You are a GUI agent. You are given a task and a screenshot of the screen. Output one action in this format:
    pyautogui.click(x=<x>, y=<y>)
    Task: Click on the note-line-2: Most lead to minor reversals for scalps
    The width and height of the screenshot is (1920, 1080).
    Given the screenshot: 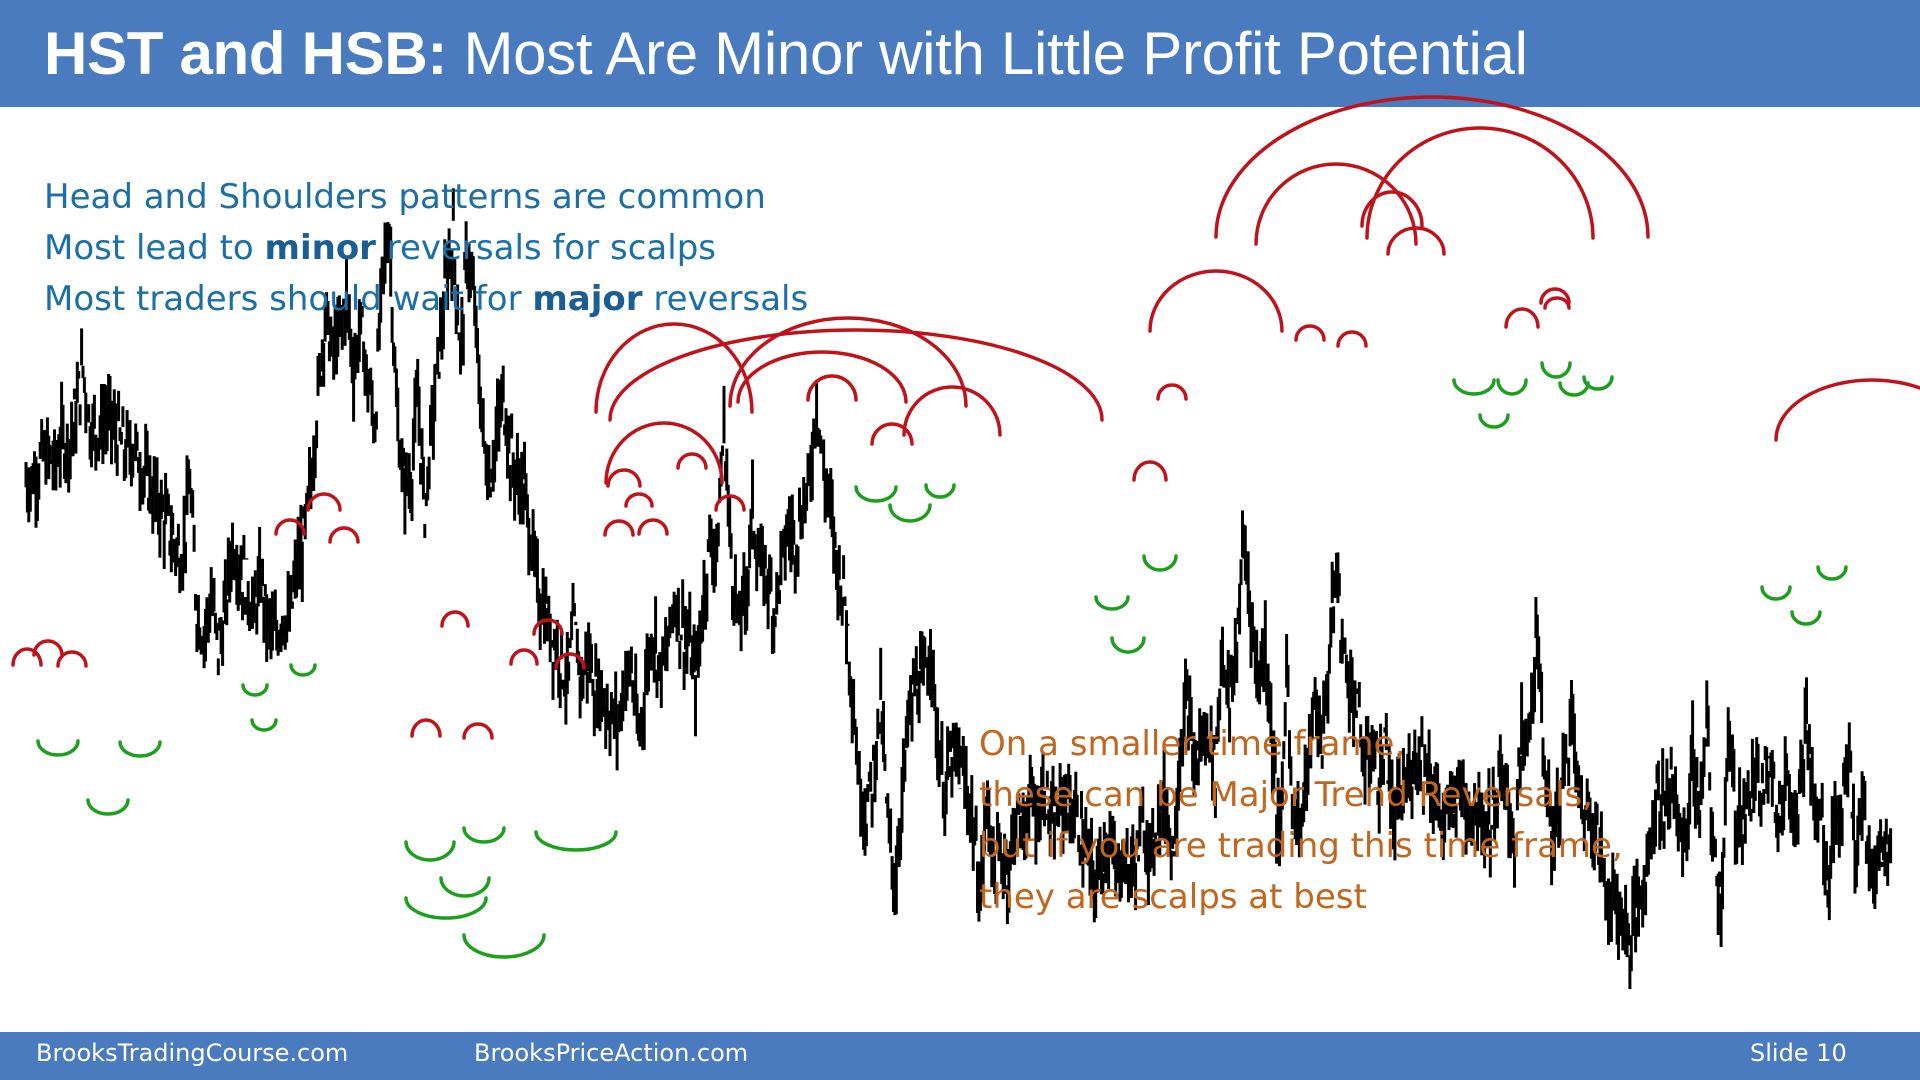 What is the action you would take?
    pyautogui.click(x=426, y=248)
    